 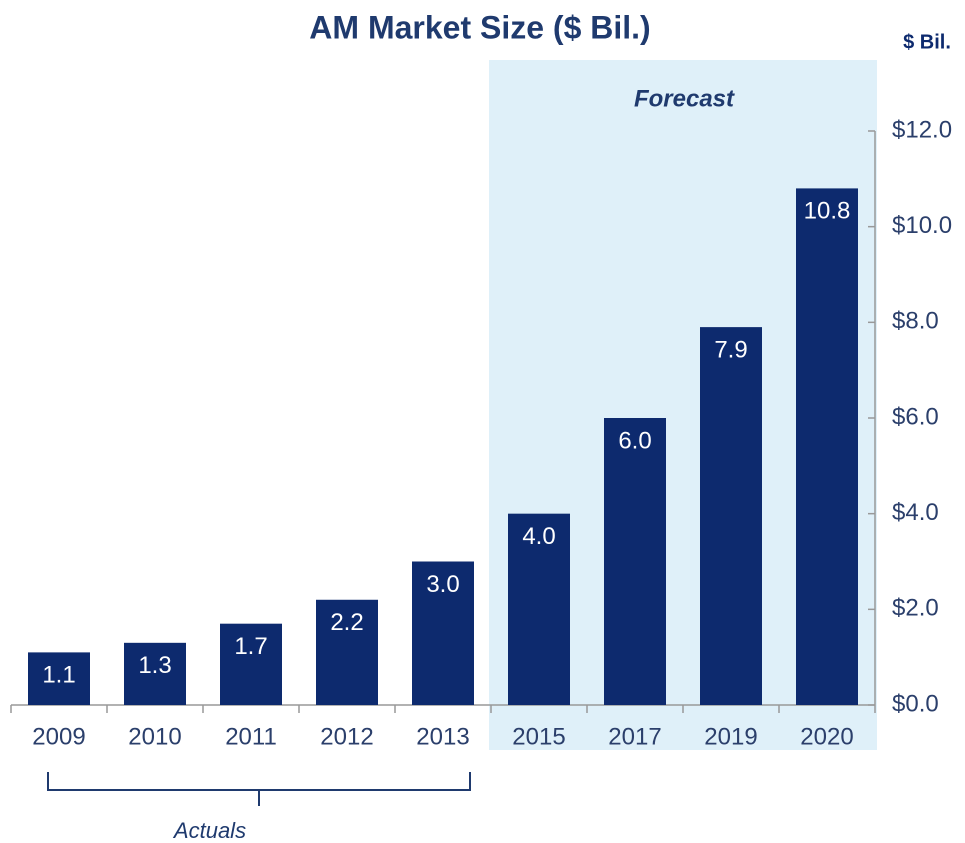 I want to click on x-tick-label: 2017, so click(x=634, y=736).